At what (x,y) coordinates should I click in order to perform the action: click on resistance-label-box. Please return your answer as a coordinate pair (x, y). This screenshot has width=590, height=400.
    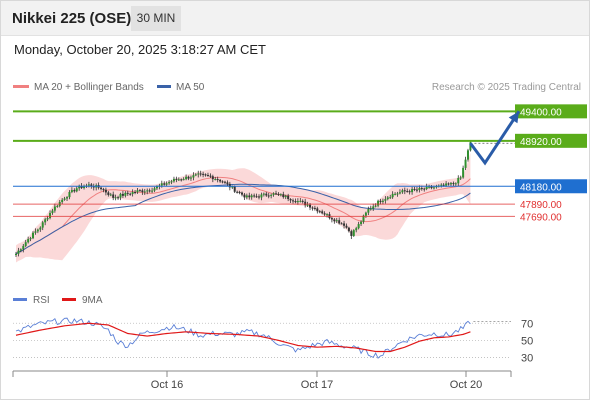
    Looking at the image, I should click on (551, 140).